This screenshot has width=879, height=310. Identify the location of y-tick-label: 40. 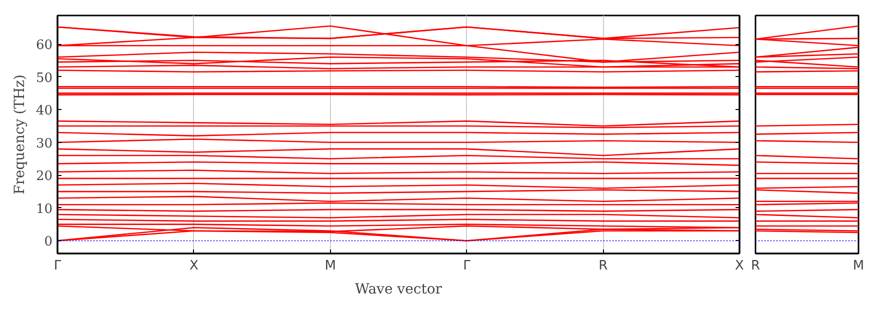
(44, 111).